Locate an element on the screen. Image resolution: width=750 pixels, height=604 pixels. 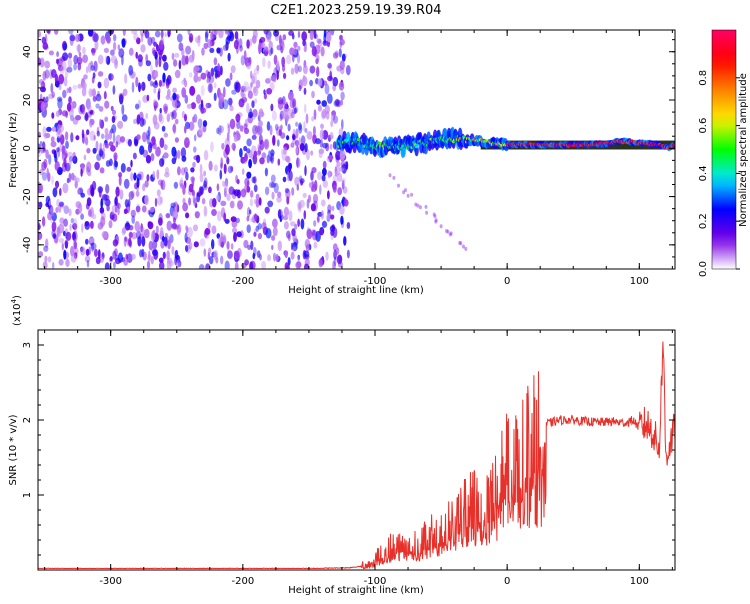
snr-multiplier: (x104) is located at coordinates (16, 310).